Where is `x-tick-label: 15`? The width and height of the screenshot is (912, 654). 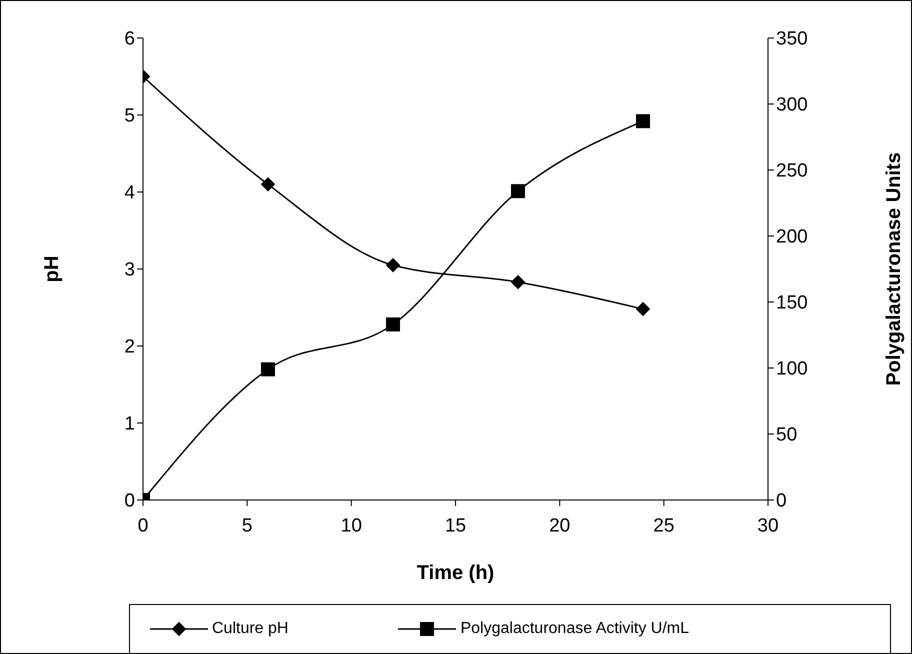
x-tick-label: 15 is located at coordinates (455, 525).